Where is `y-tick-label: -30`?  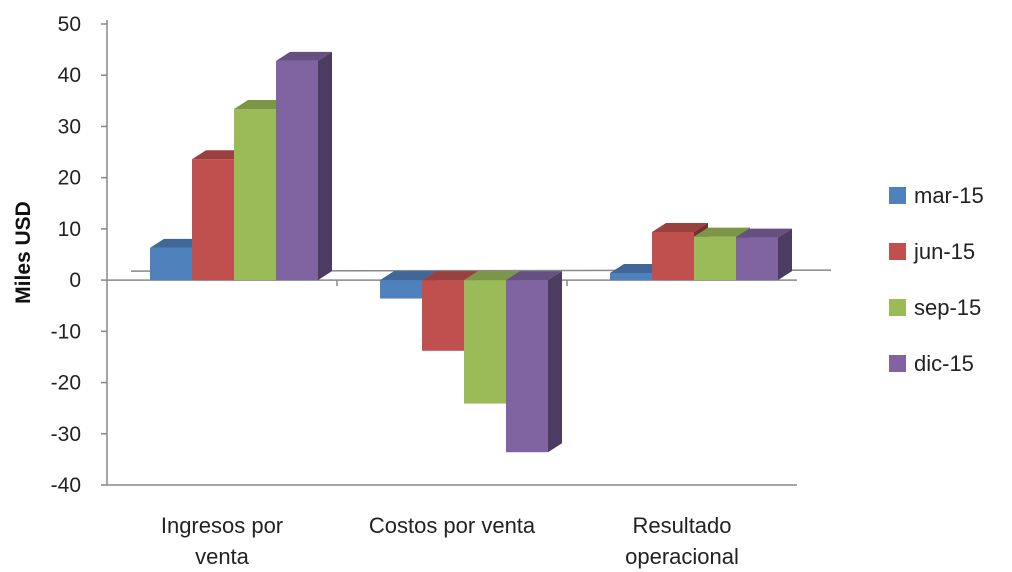
y-tick-label: -30 is located at coordinates (66, 434).